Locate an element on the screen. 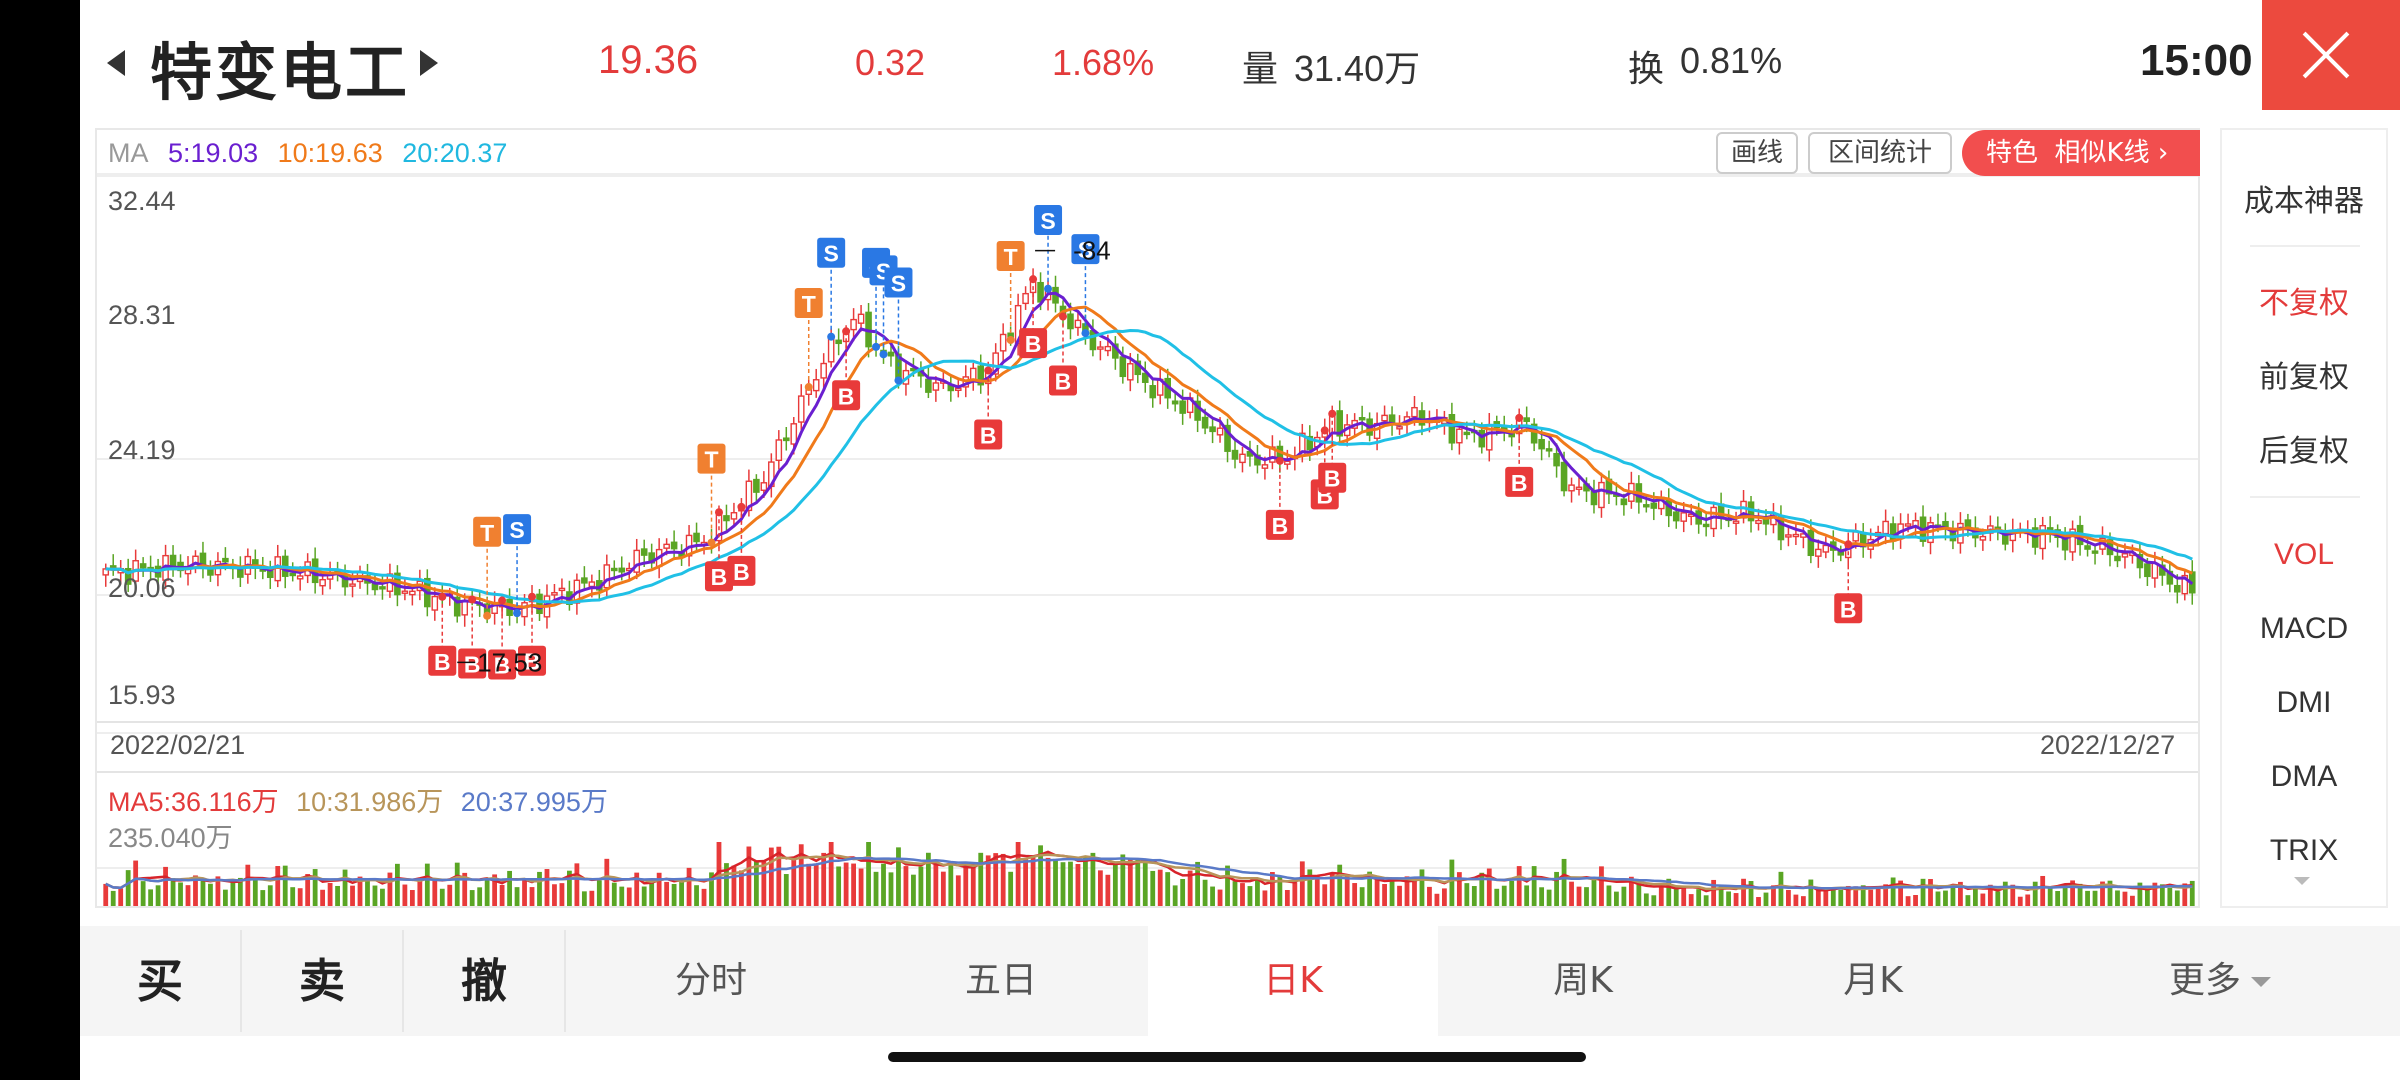 This screenshot has height=1080, width=2400. scroll-down-icon is located at coordinates (2302, 881).